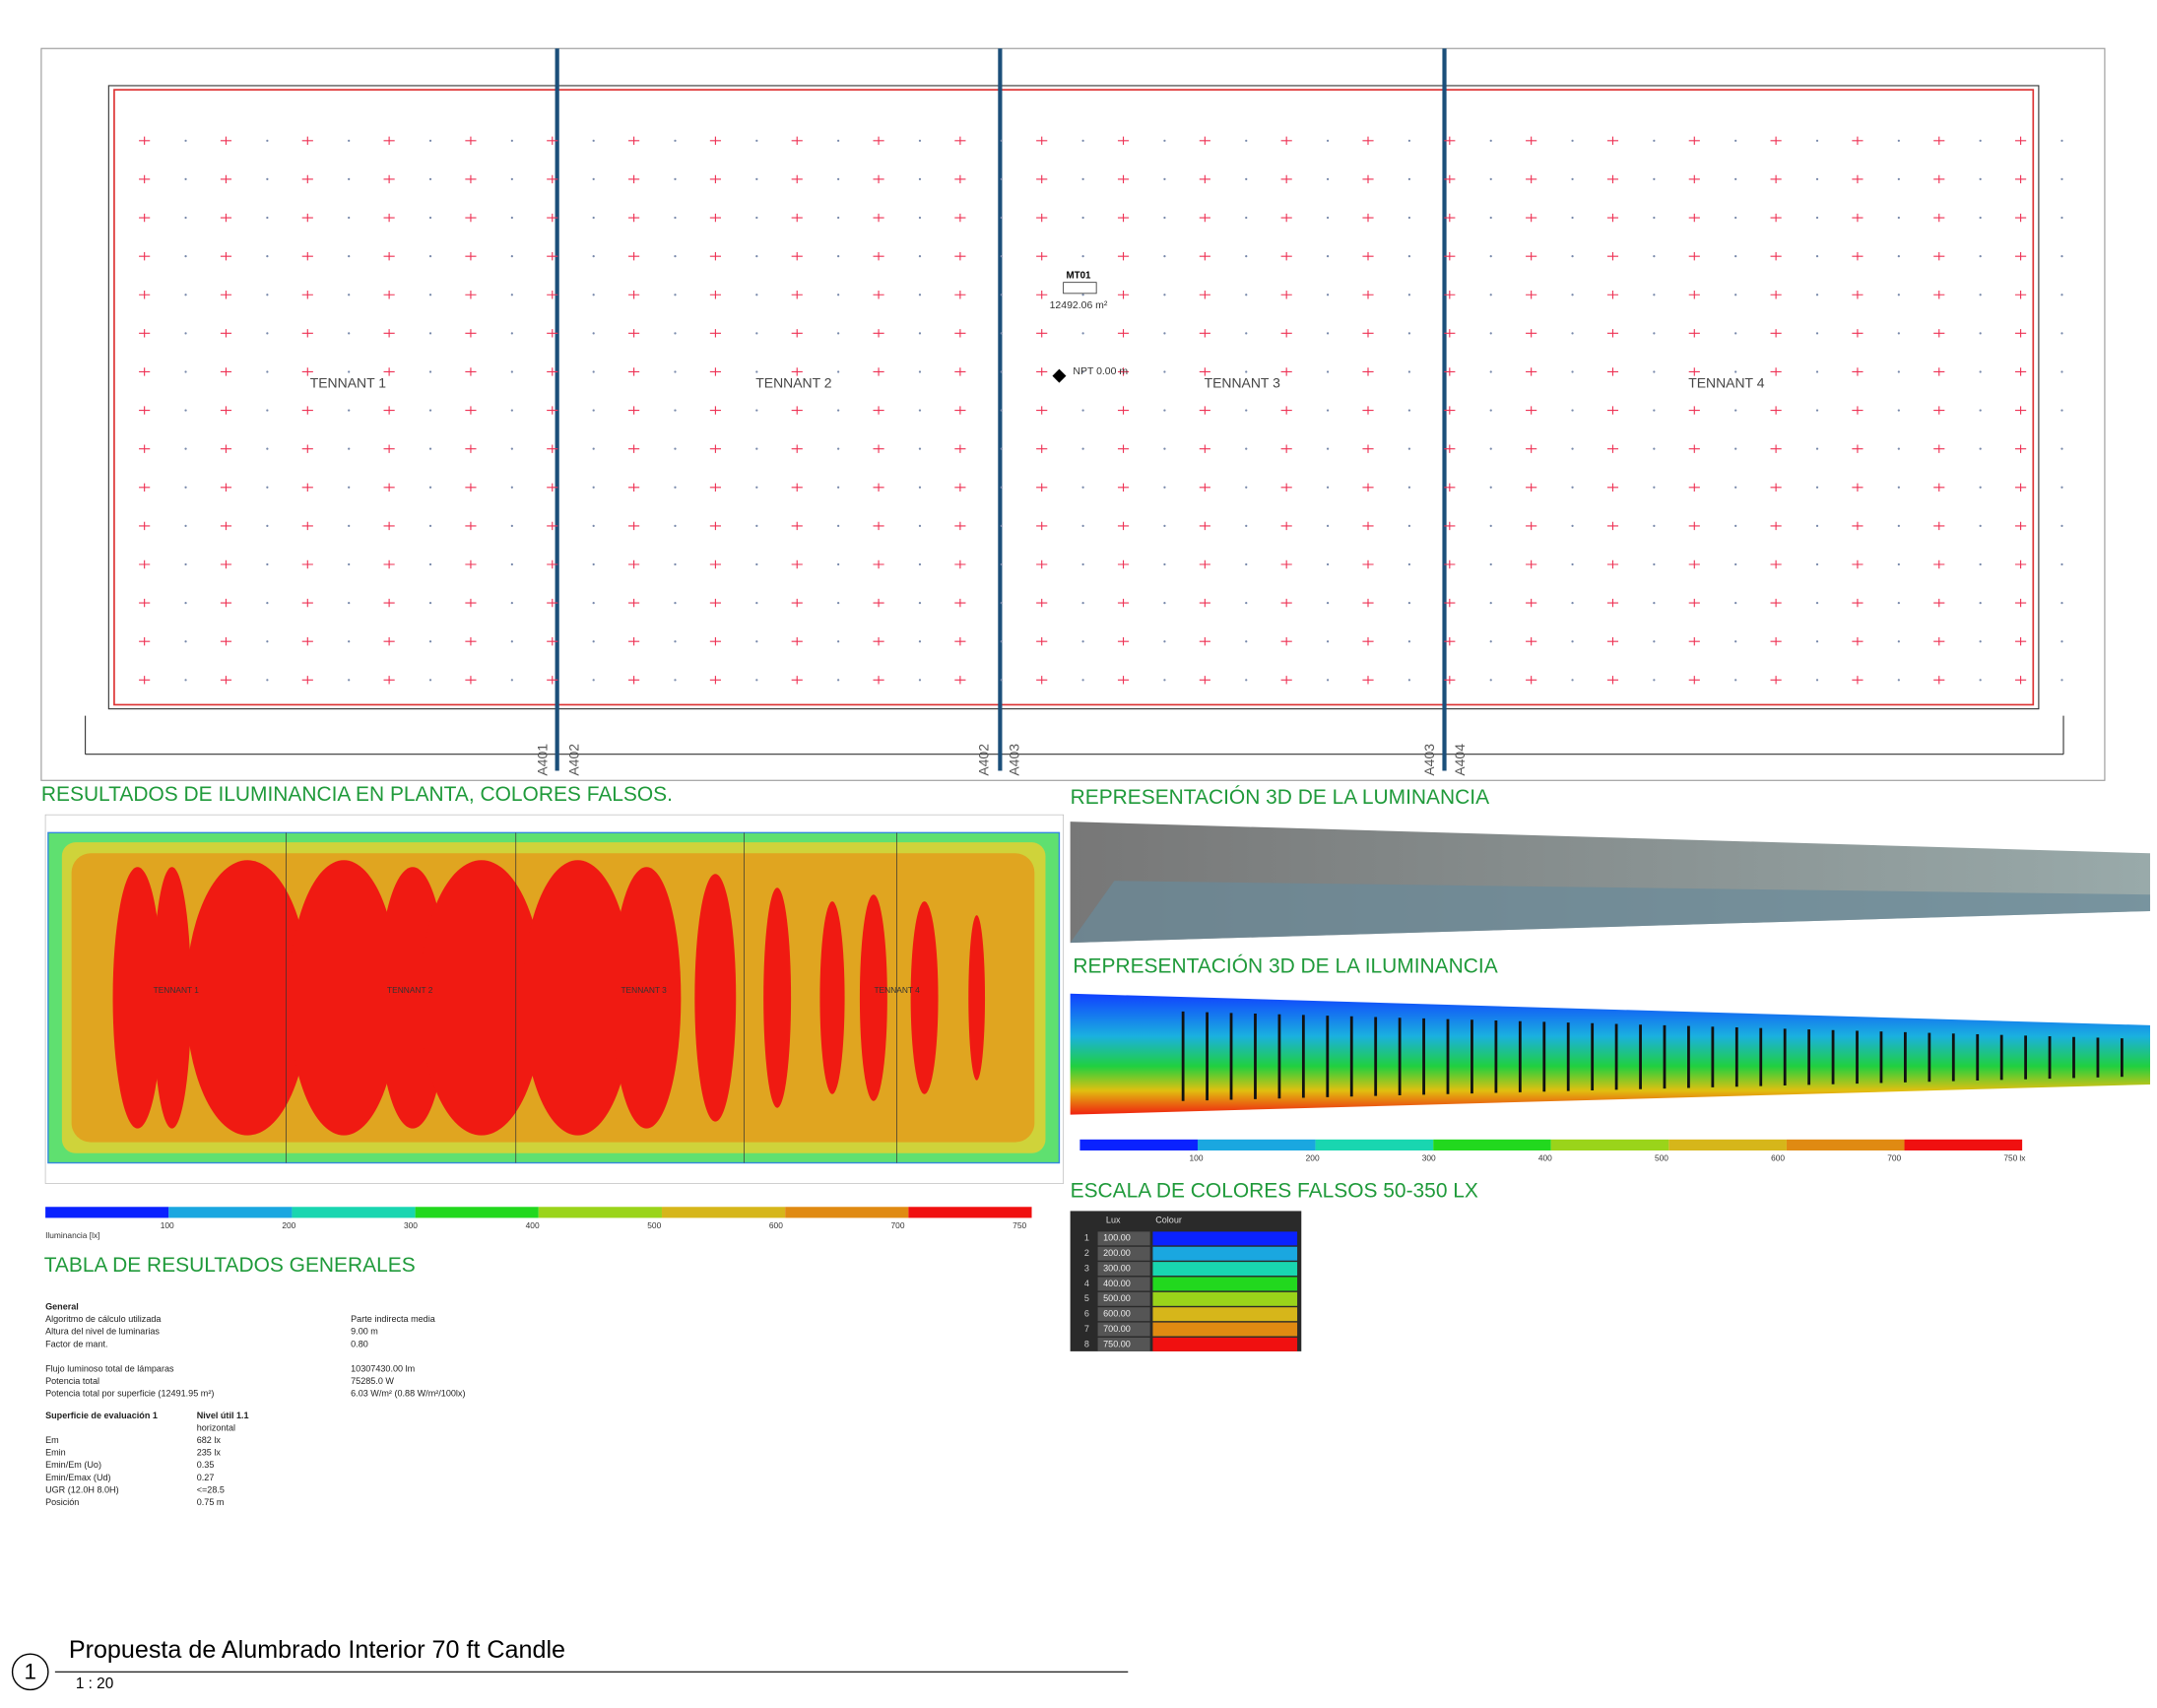 The height and width of the screenshot is (1708, 2157). What do you see at coordinates (1086, 1314) in the screenshot?
I see `table-index: 6` at bounding box center [1086, 1314].